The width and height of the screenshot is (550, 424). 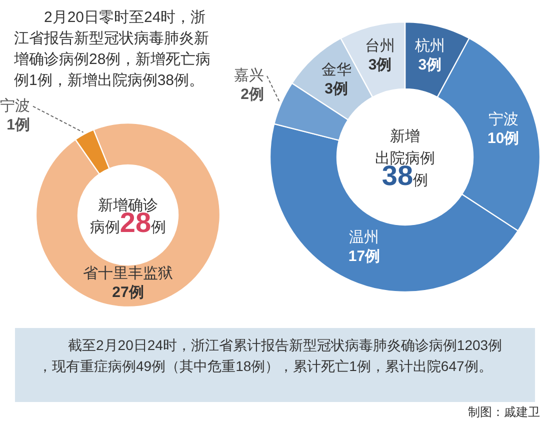 What do you see at coordinates (252, 94) in the screenshot?
I see `data-label: 2例` at bounding box center [252, 94].